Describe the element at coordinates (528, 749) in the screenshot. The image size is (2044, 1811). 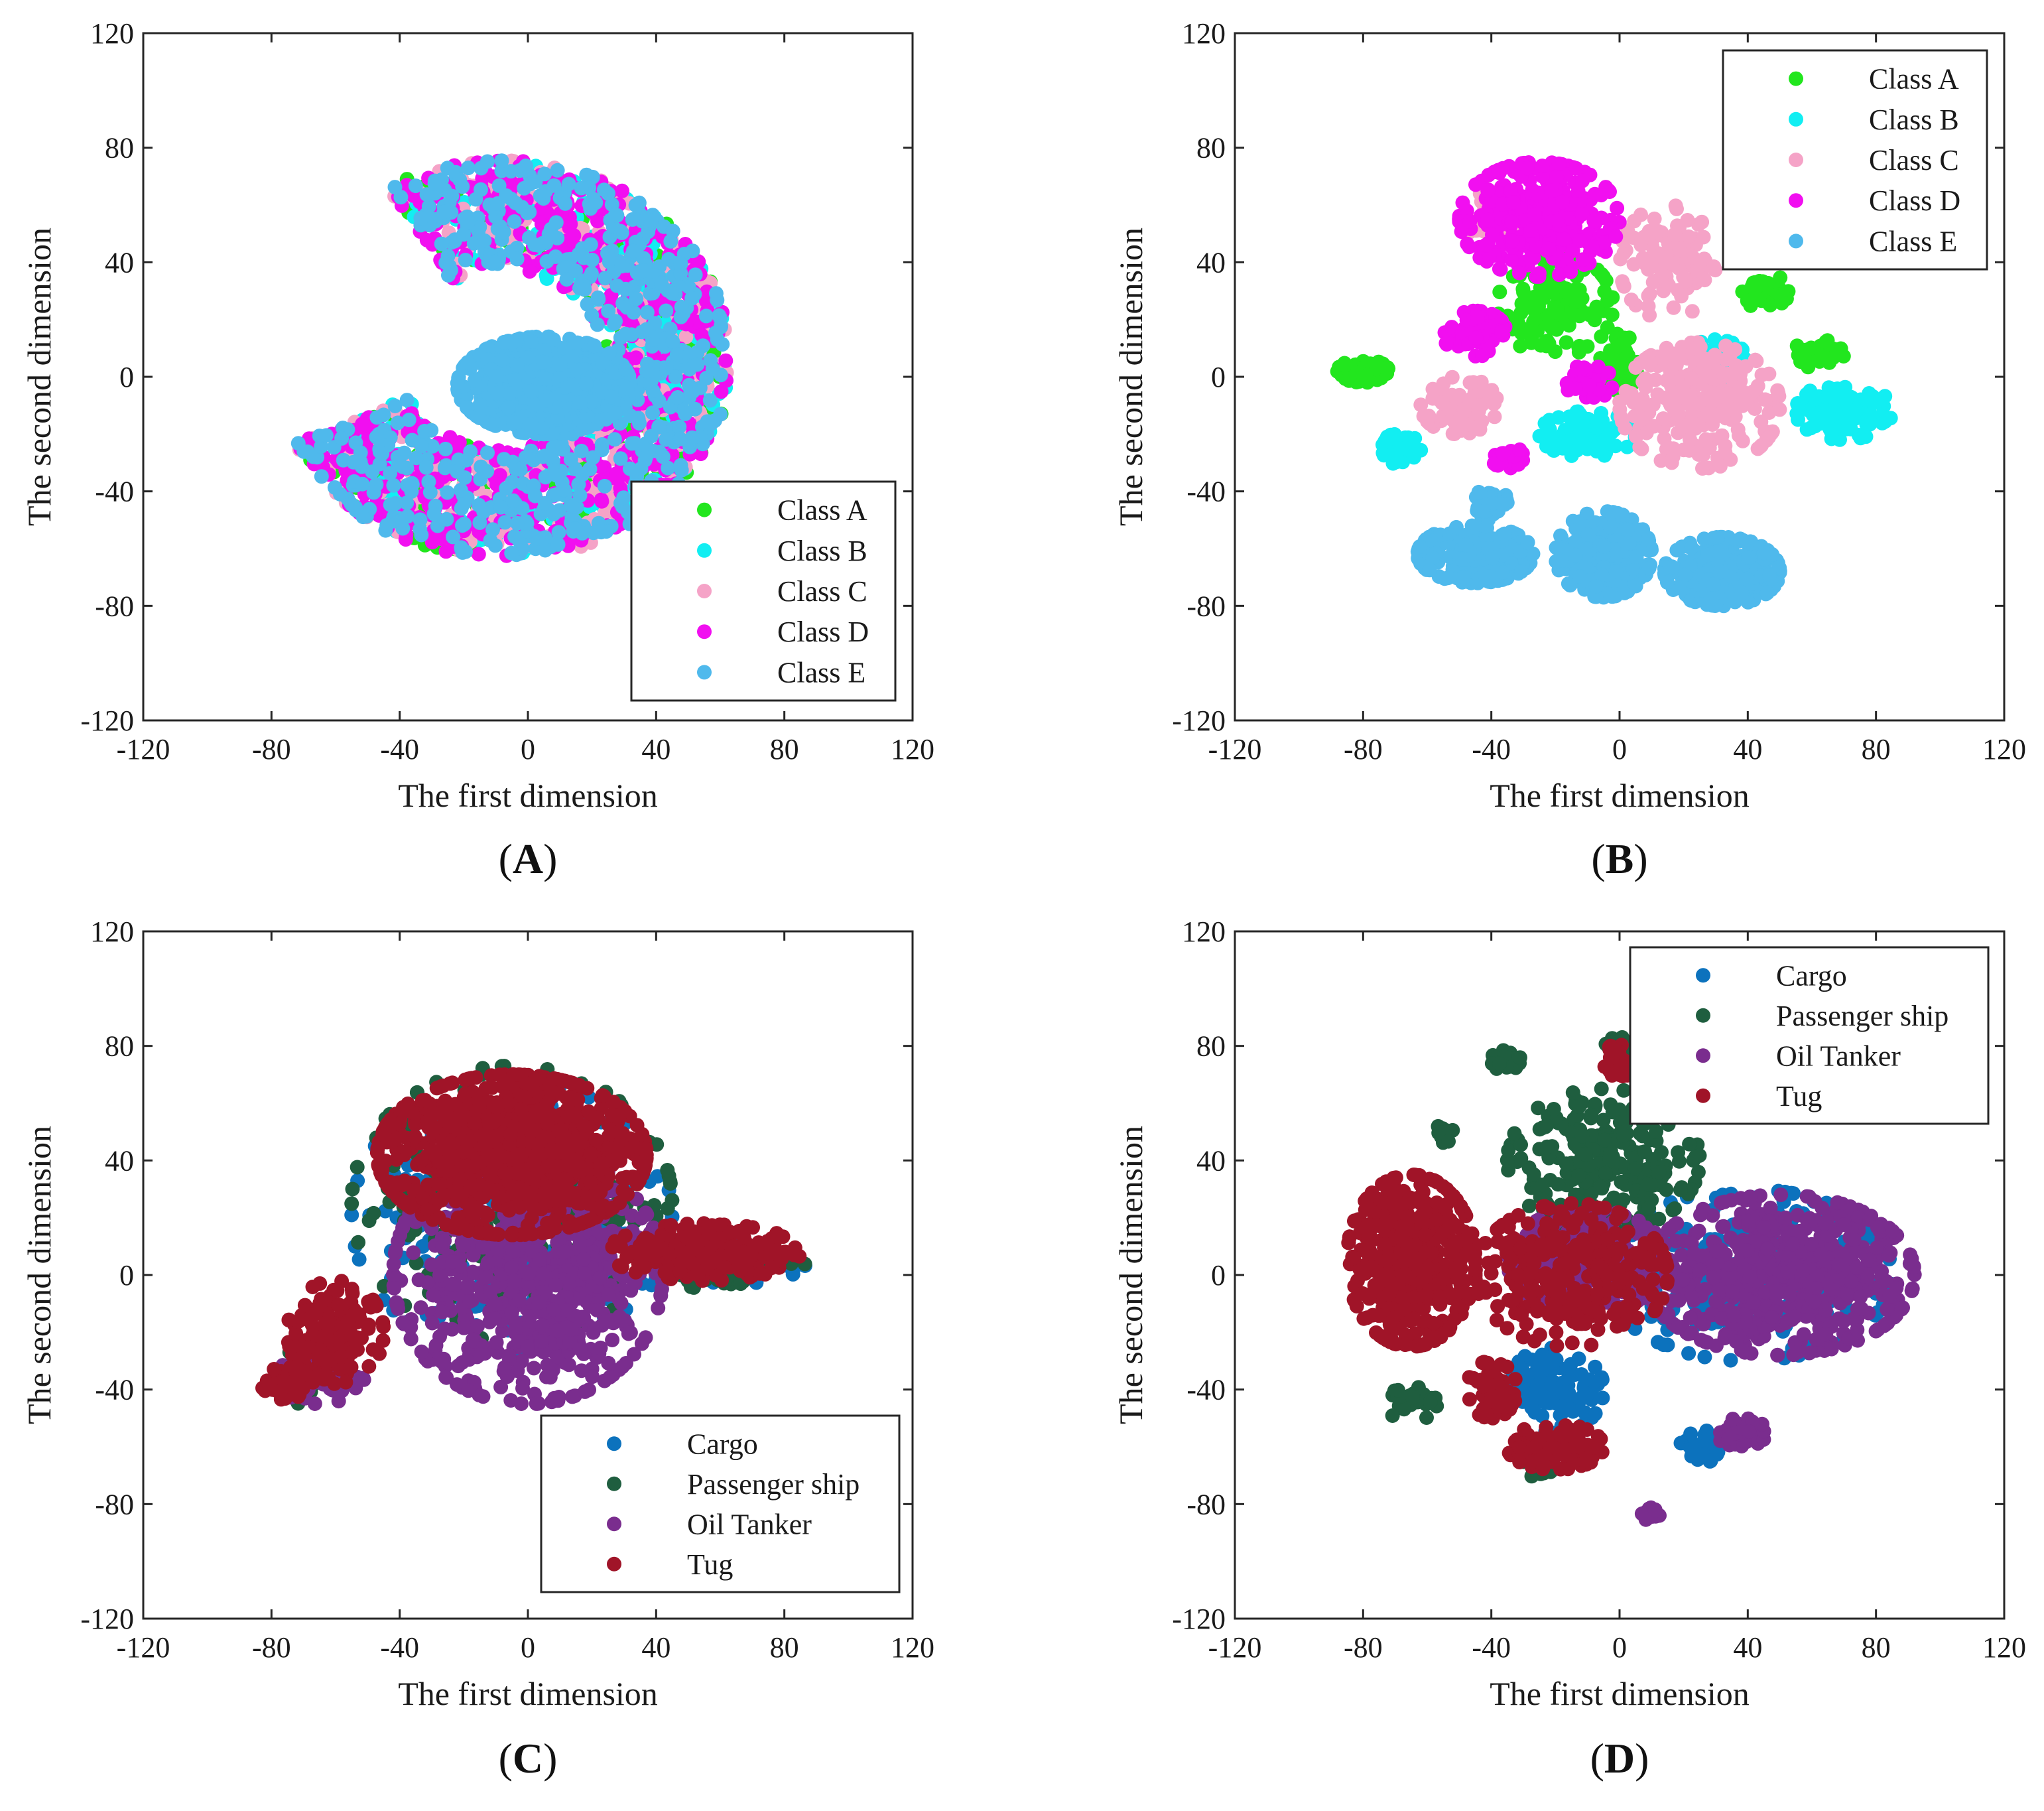
I see `x-tick-label: 0` at that location.